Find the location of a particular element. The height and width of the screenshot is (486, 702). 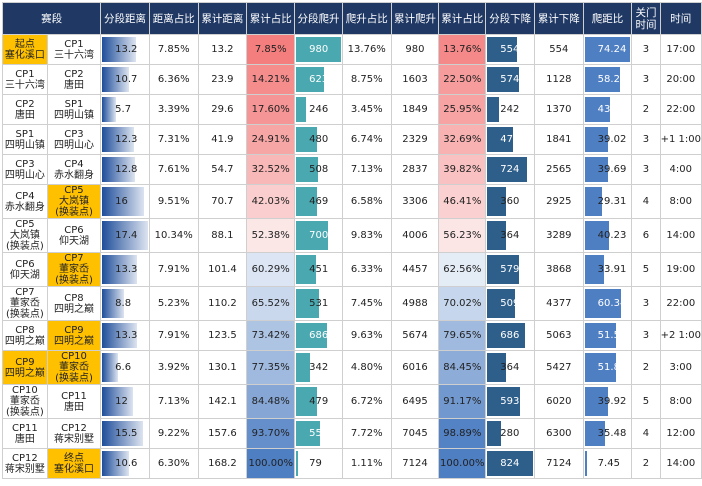

header-time: 时间 is located at coordinates (680, 18).